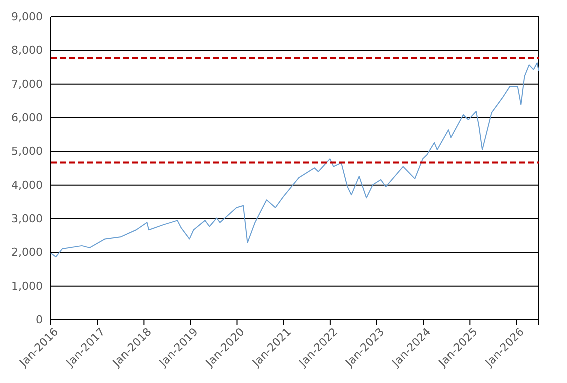  I want to click on y-tick-label: 0, so click(39, 320).